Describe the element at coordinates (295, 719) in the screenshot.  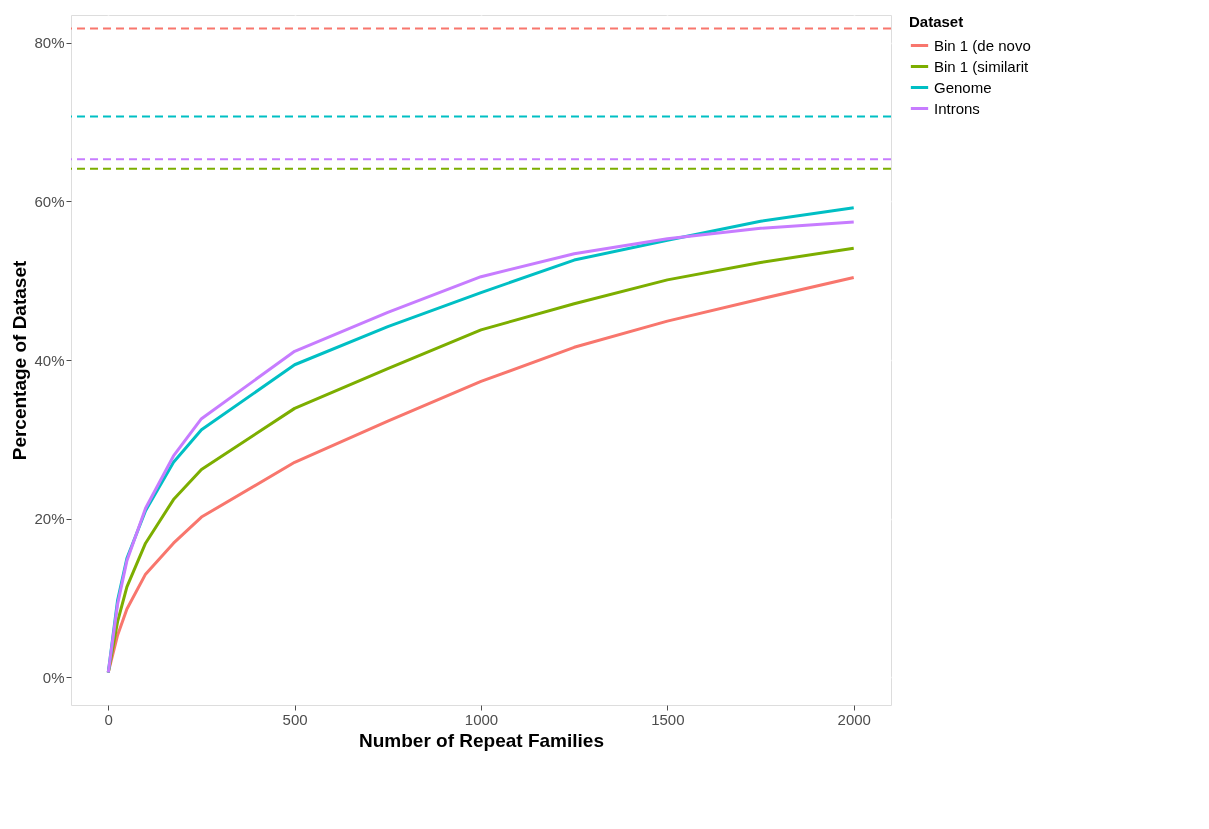
I see `x-tick-label: 500` at that location.